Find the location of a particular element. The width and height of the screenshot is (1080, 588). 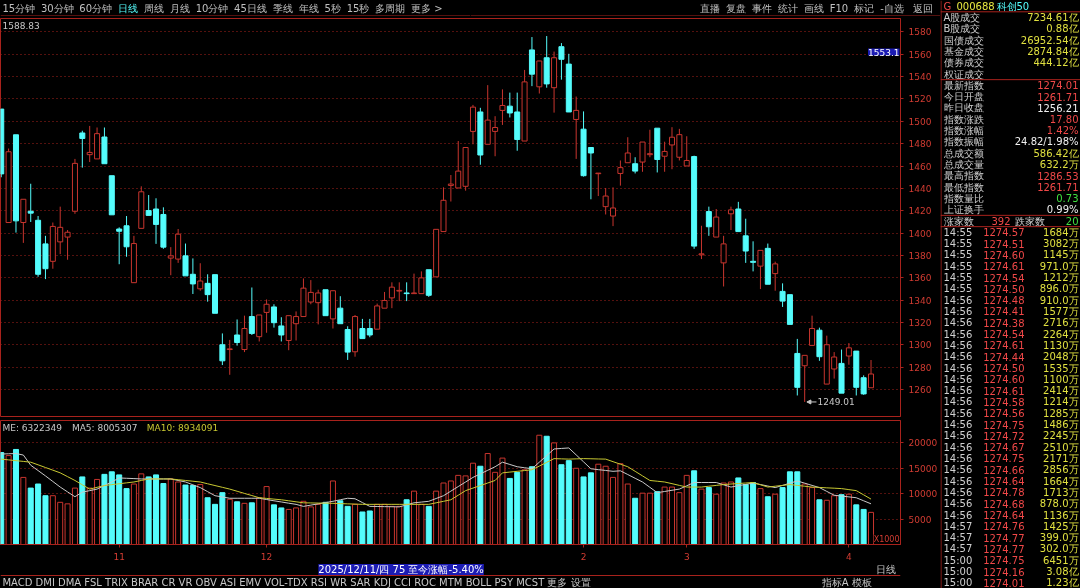

text: 指数量比 0.73 is located at coordinates (1011, 198).